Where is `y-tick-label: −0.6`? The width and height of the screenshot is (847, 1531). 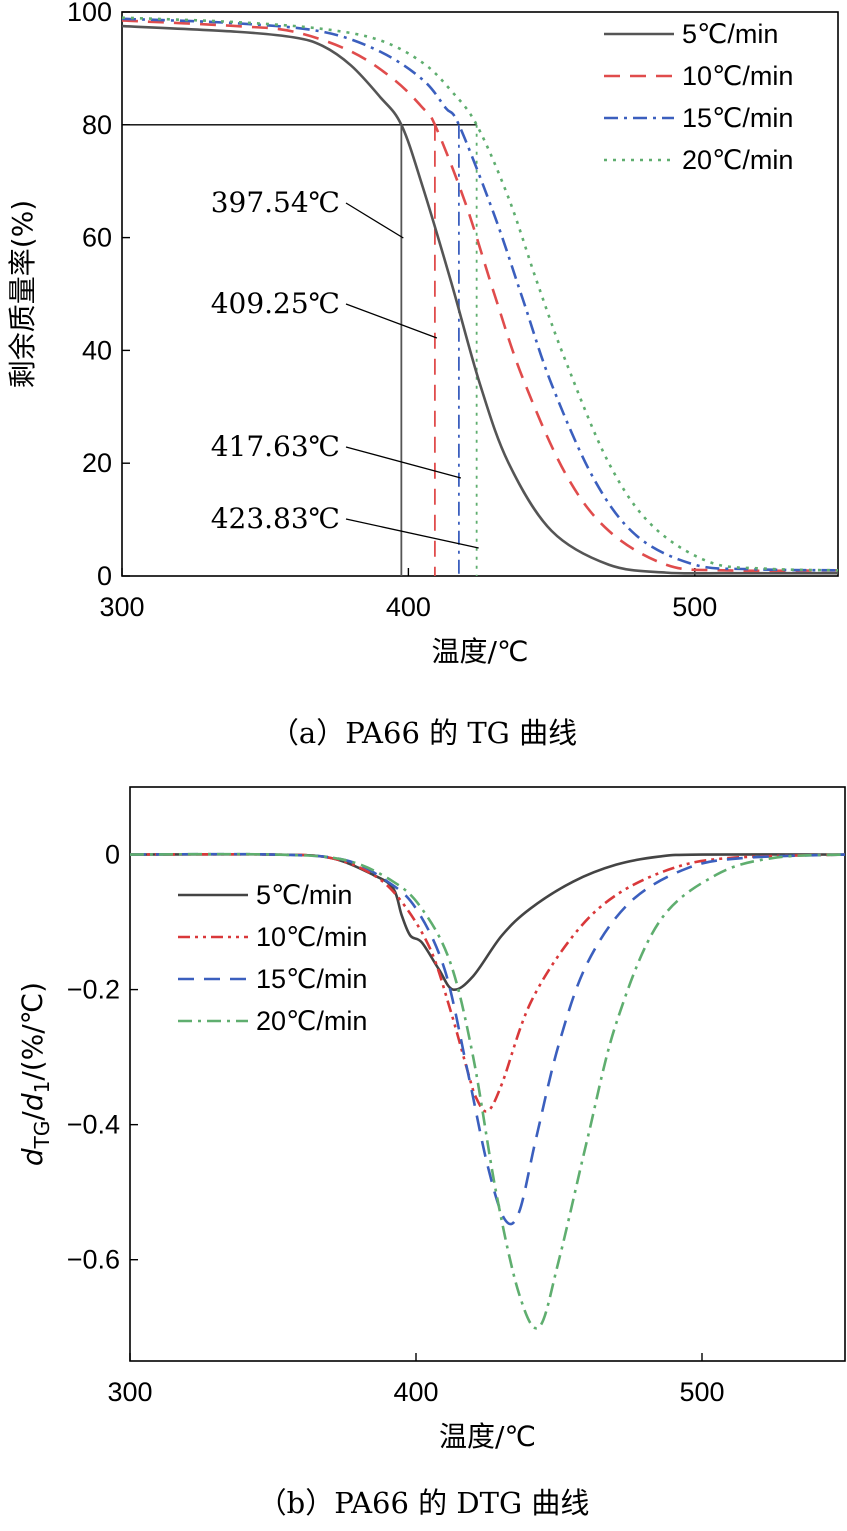
y-tick-label: −0.6 is located at coordinates (93, 1260).